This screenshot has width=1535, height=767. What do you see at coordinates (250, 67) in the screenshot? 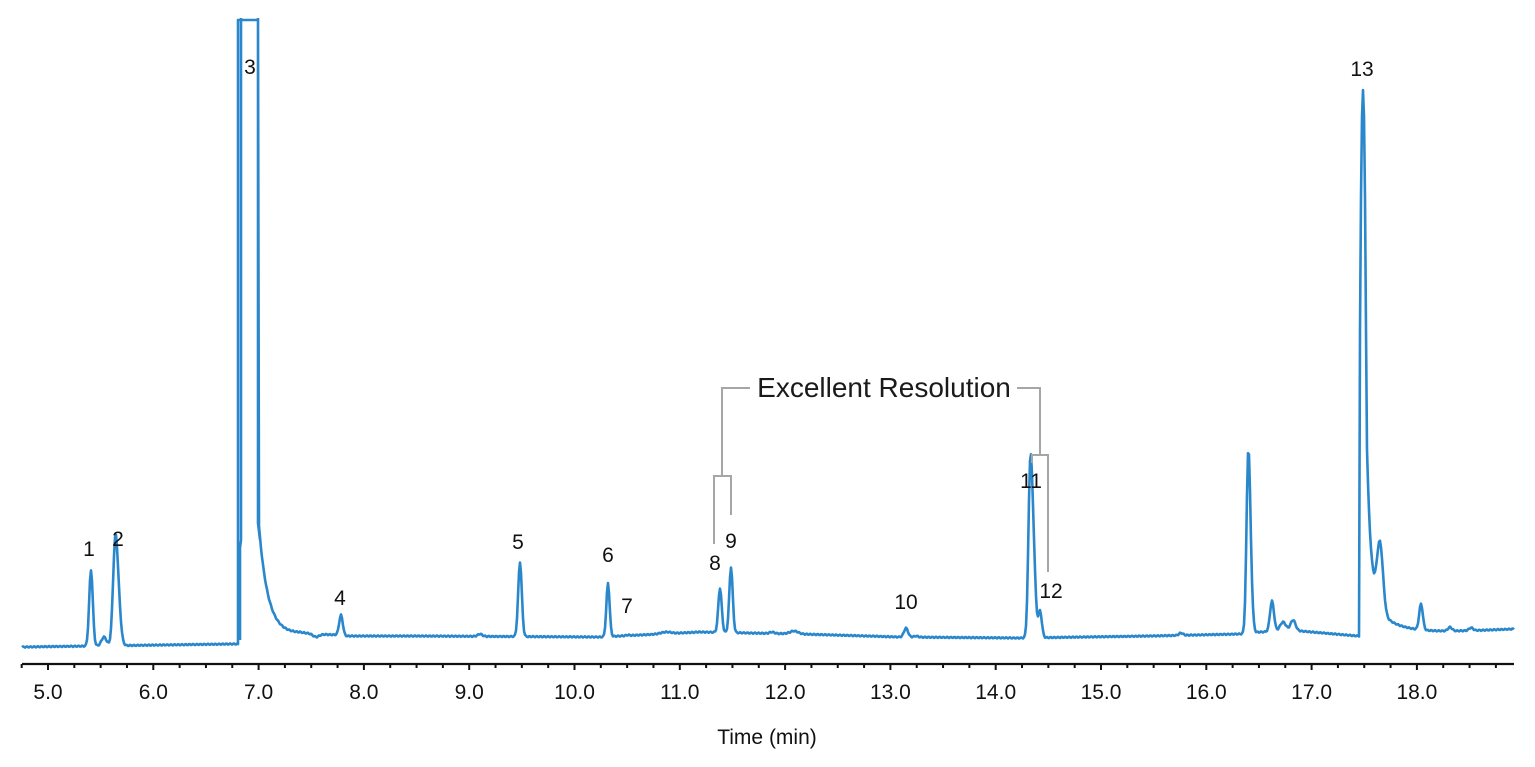
I see `peak-label-3: 3` at bounding box center [250, 67].